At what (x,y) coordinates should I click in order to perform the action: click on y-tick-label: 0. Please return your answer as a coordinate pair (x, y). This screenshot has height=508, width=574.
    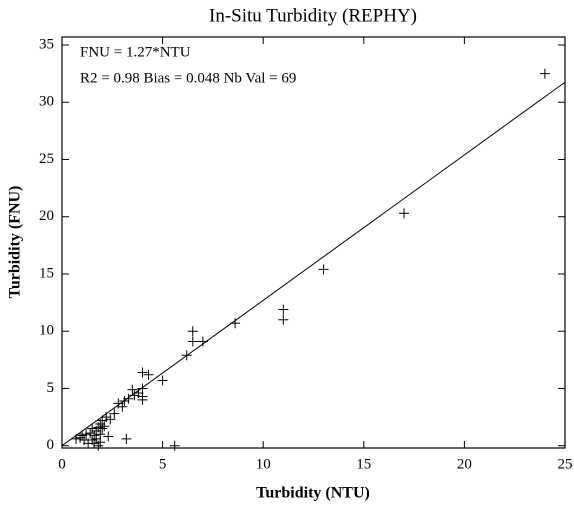
    Looking at the image, I should click on (51, 445).